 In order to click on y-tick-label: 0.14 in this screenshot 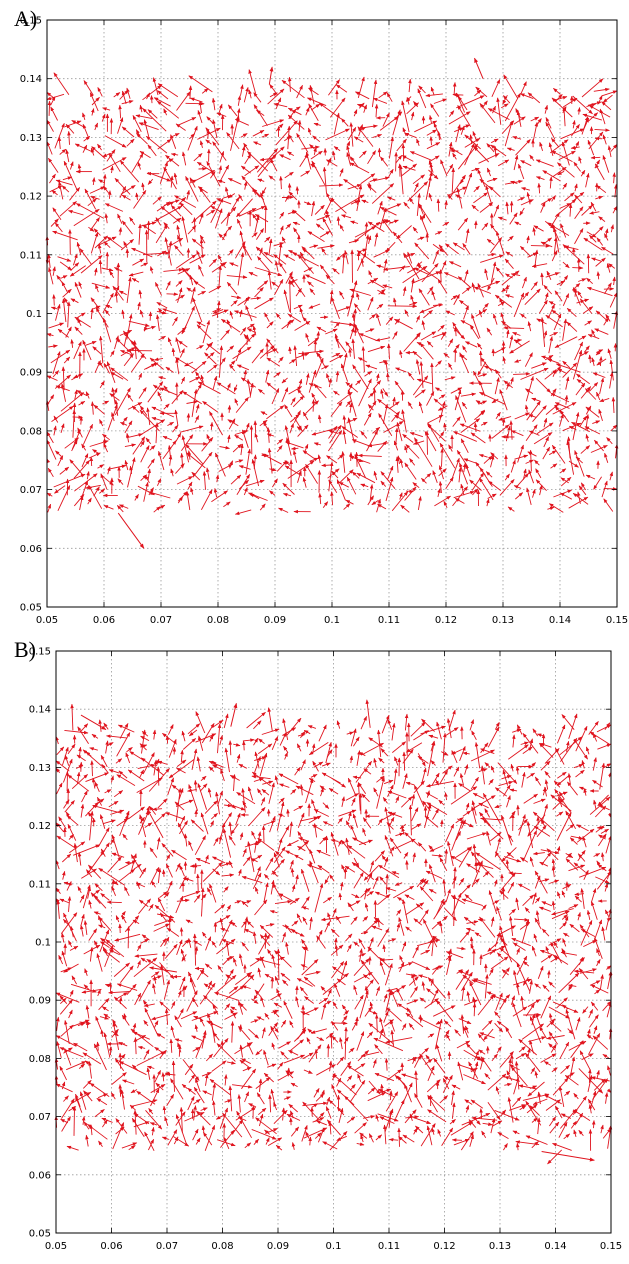, I will do `click(31, 79)`.